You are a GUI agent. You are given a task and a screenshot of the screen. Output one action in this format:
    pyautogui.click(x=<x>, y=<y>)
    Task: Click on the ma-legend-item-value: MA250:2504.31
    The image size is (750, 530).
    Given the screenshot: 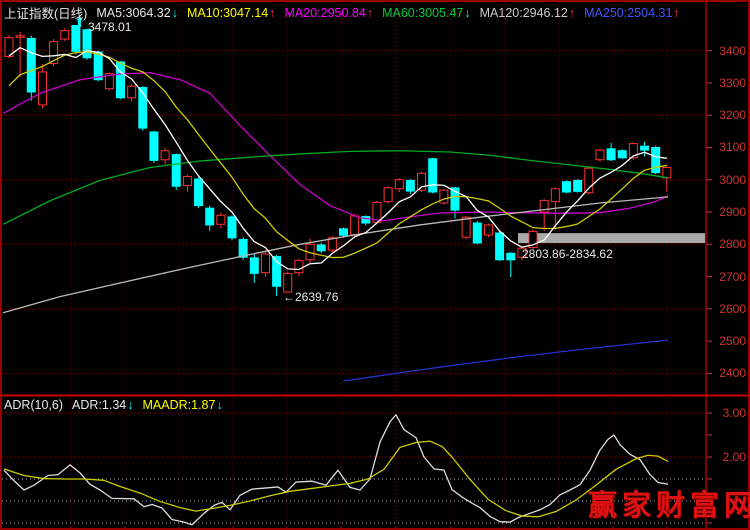 What is the action you would take?
    pyautogui.click(x=628, y=12)
    